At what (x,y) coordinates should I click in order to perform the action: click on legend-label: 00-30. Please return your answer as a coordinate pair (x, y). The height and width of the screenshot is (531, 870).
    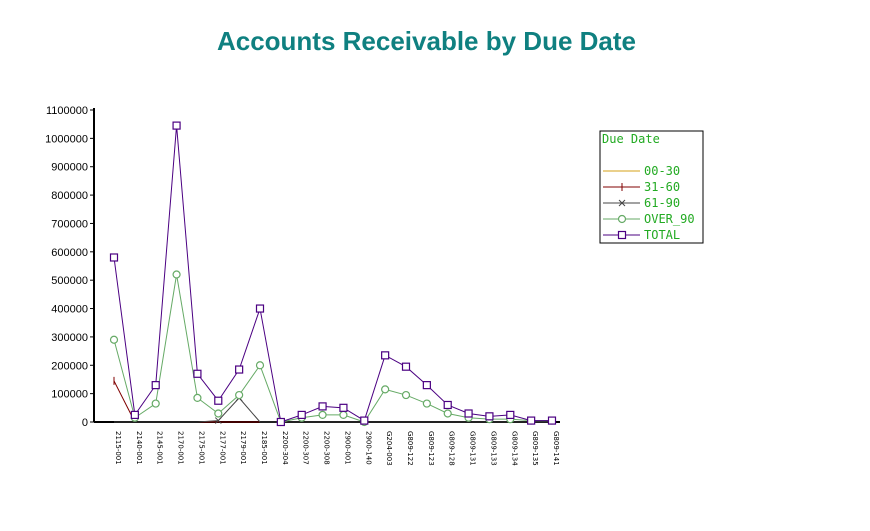
    Looking at the image, I should click on (662, 171).